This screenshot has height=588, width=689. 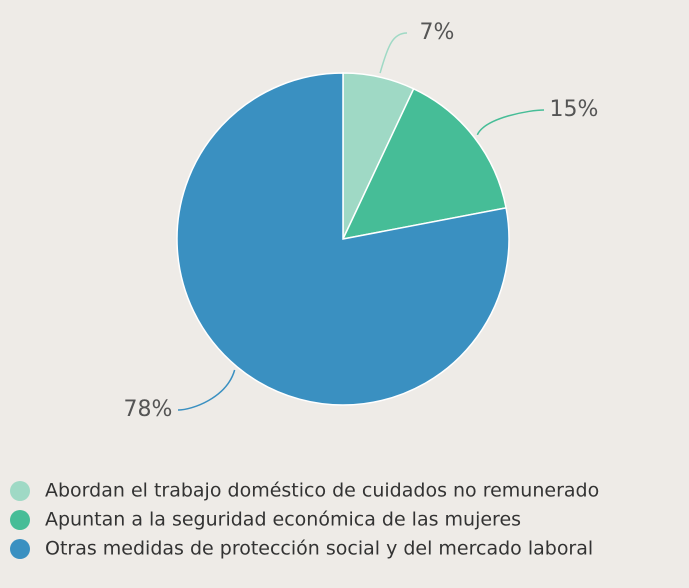 I want to click on value-label: 15%, so click(x=574, y=109).